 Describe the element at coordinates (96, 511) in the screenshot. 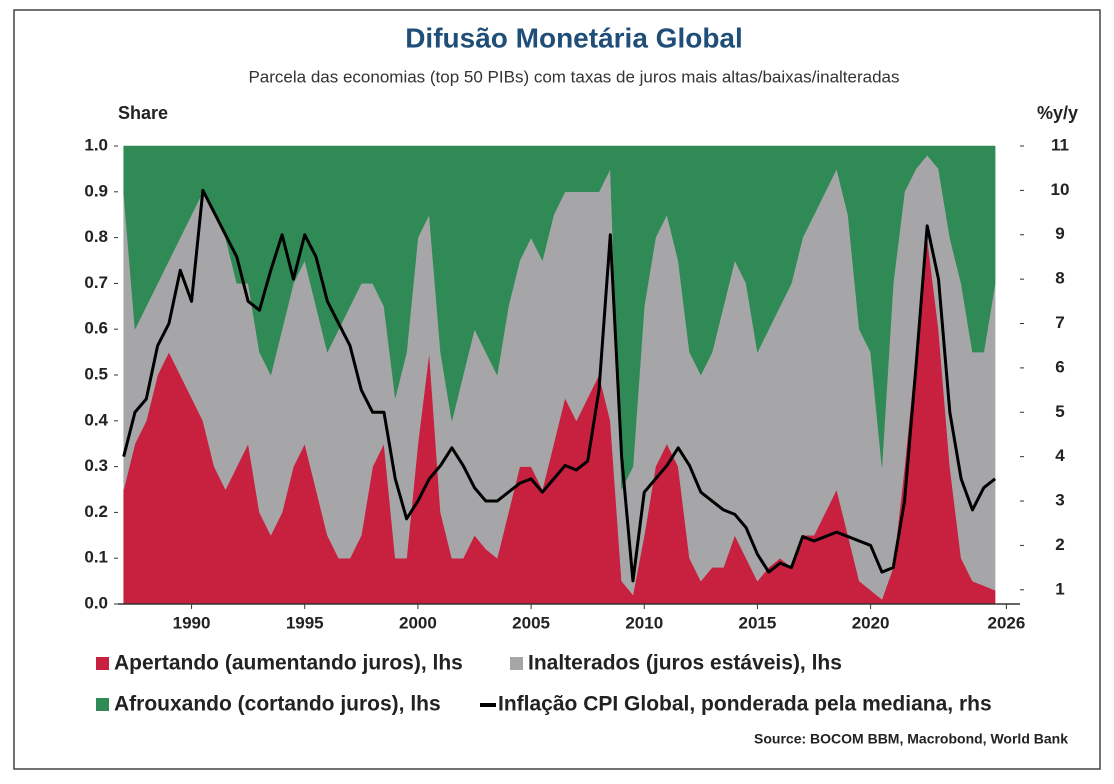

I see `y-tick-label: 0.2` at that location.